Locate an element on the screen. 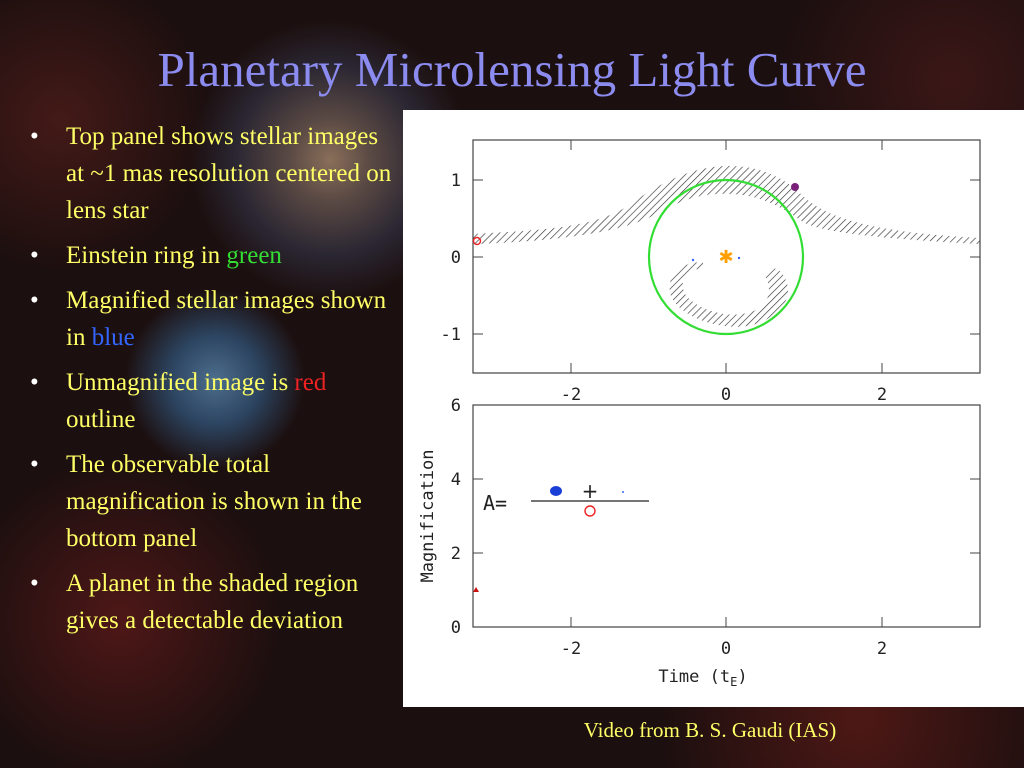 The height and width of the screenshot is (768, 1024). light-curve-point is located at coordinates (476, 589).